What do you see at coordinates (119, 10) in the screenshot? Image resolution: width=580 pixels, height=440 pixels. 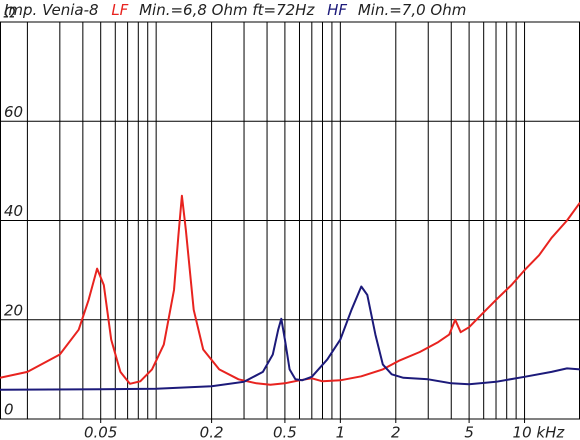 I see `legend-lf: LF` at bounding box center [119, 10].